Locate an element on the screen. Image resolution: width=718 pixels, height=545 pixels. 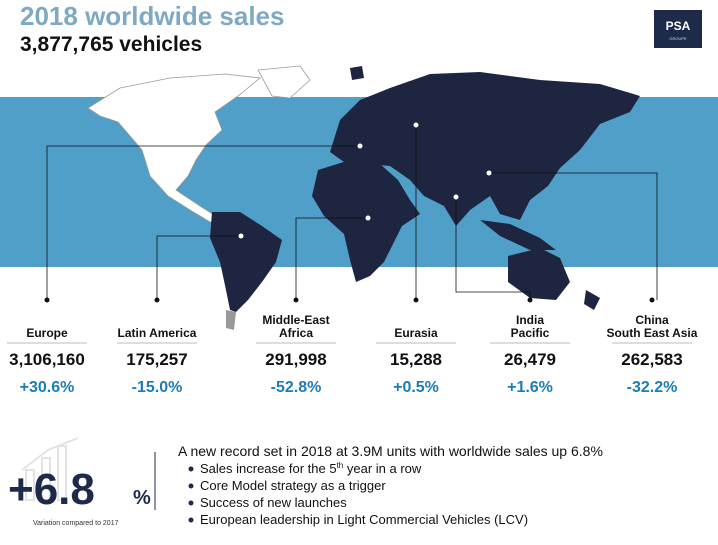
variation: -52.8% is located at coordinates (296, 387).